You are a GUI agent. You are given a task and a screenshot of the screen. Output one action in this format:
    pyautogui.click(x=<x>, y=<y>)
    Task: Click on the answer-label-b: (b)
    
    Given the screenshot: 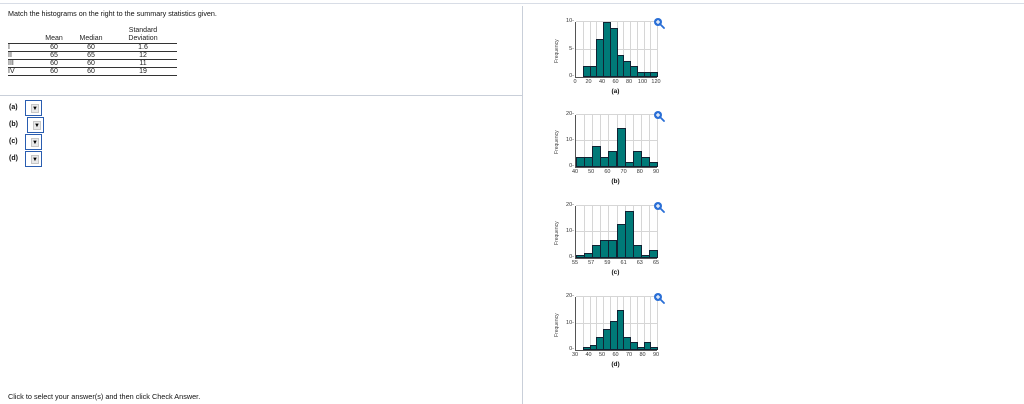 What is the action you would take?
    pyautogui.click(x=13, y=124)
    